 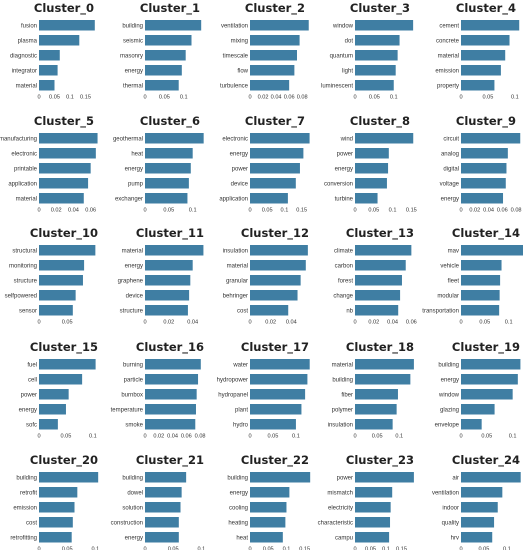 What do you see at coordinates (32, 380) in the screenshot?
I see `category-label: cell` at bounding box center [32, 380].